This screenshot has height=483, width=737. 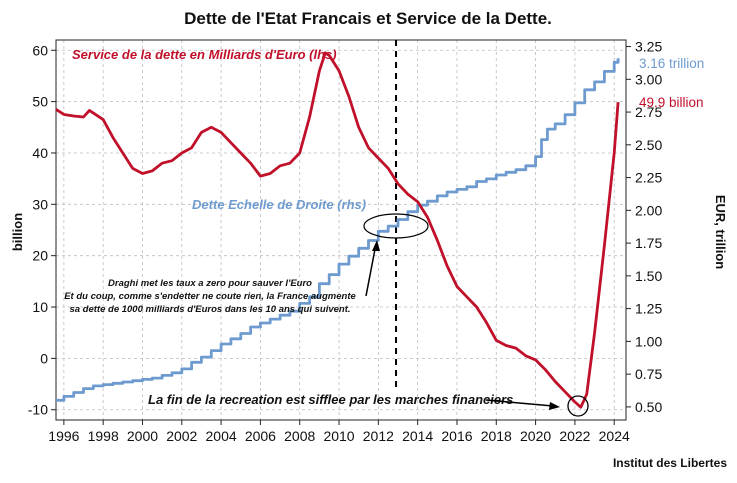 I want to click on y-right-tick-label: 3.00, so click(x=648, y=79).